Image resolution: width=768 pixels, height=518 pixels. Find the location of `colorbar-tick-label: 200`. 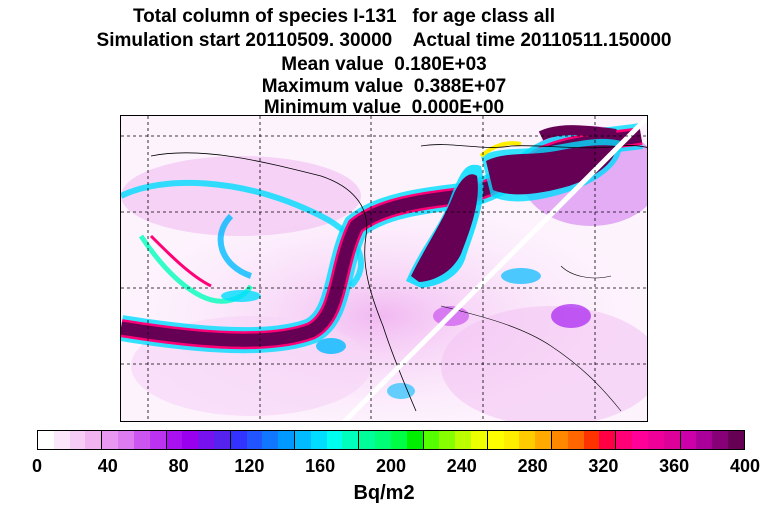

colorbar-tick-label: 200 is located at coordinates (391, 466).